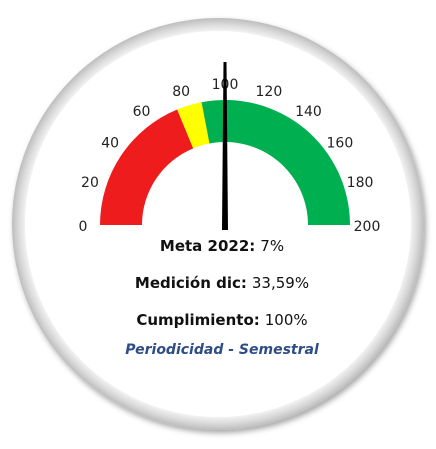 The width and height of the screenshot is (436, 449). What do you see at coordinates (225, 146) in the screenshot?
I see `gauge-needle` at bounding box center [225, 146].